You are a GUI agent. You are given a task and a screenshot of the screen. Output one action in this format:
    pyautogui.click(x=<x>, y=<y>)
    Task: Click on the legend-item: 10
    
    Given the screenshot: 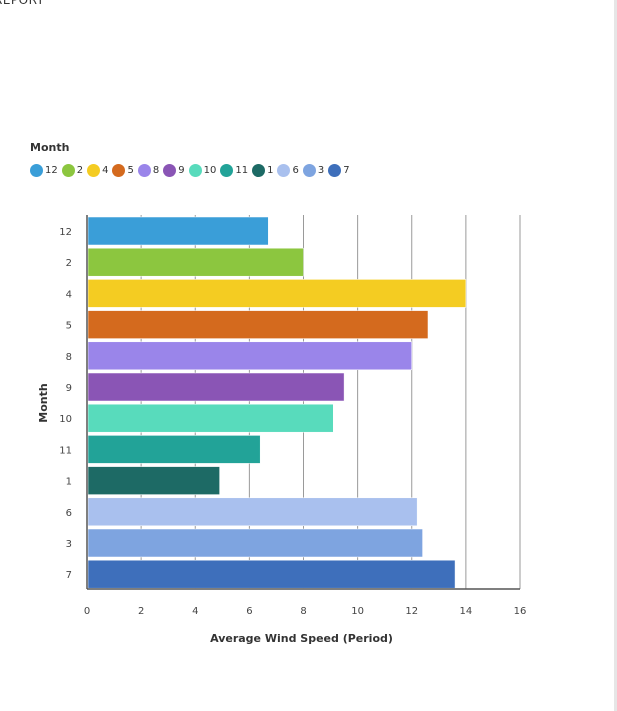 What is the action you would take?
    pyautogui.click(x=202, y=170)
    